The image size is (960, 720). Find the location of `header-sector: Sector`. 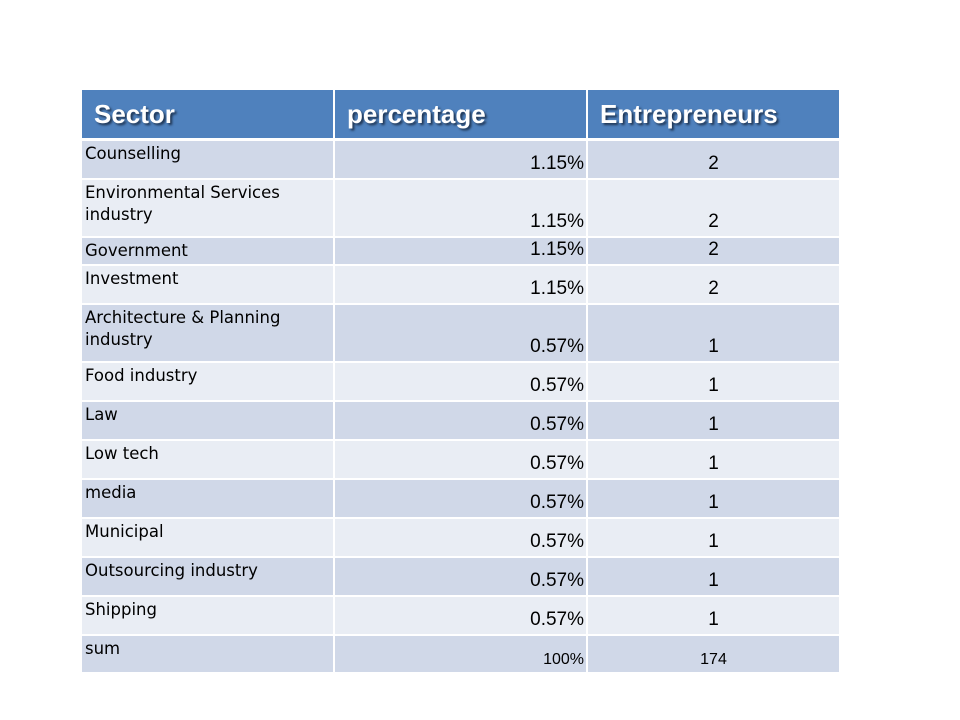

header-sector: Sector is located at coordinates (208, 115).